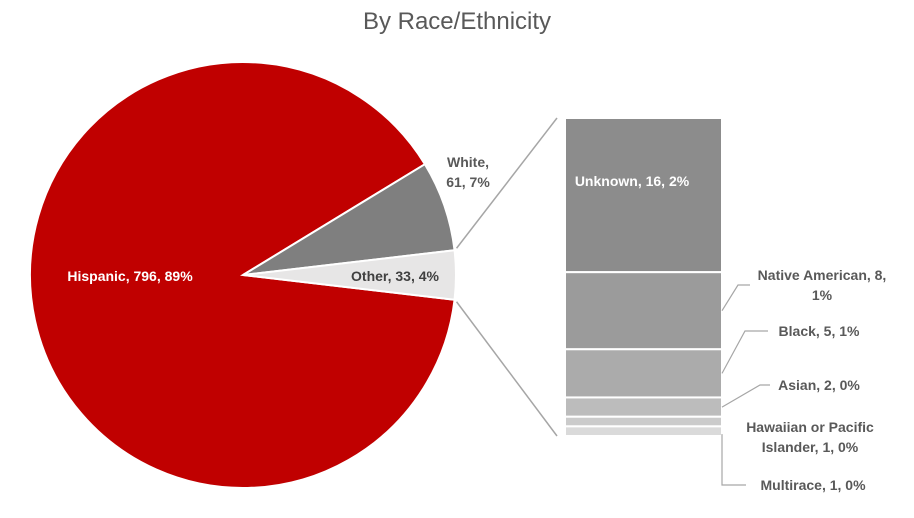  I want to click on data-label: White, 61, 7%, so click(468, 172).